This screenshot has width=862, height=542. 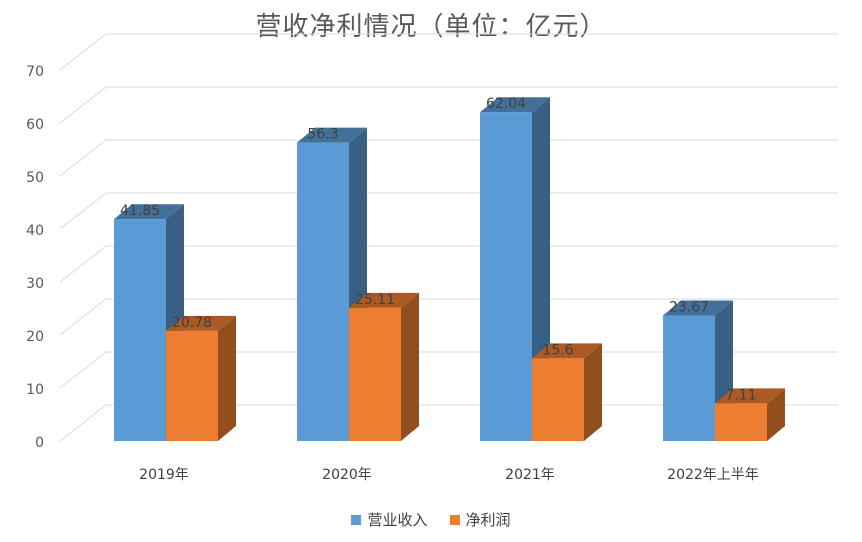 I want to click on legend-label-revenue: 营业收入, so click(x=397, y=520).